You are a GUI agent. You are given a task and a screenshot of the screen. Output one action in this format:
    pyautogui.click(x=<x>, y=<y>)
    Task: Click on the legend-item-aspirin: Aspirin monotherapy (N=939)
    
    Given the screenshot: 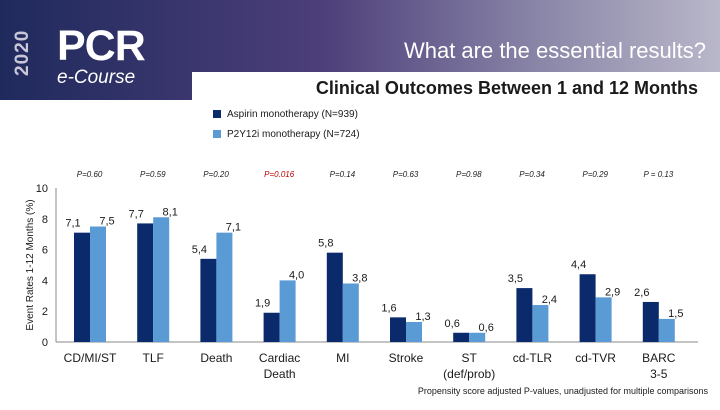 What is the action you would take?
    pyautogui.click(x=286, y=114)
    